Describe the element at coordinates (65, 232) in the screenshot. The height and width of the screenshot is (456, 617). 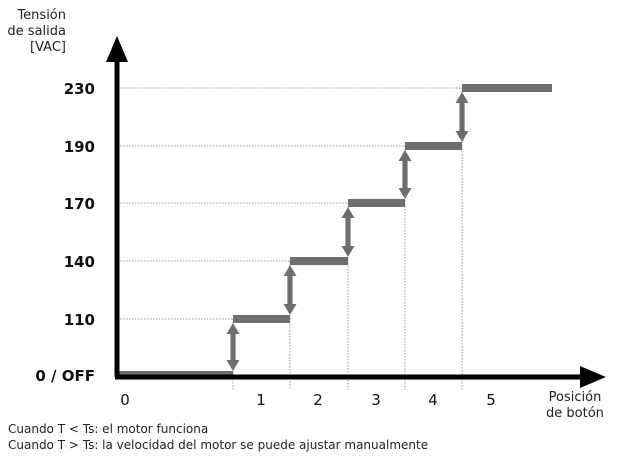
I see `y-tick-labels: 0 / OFF 110 140 170 190 230` at that location.